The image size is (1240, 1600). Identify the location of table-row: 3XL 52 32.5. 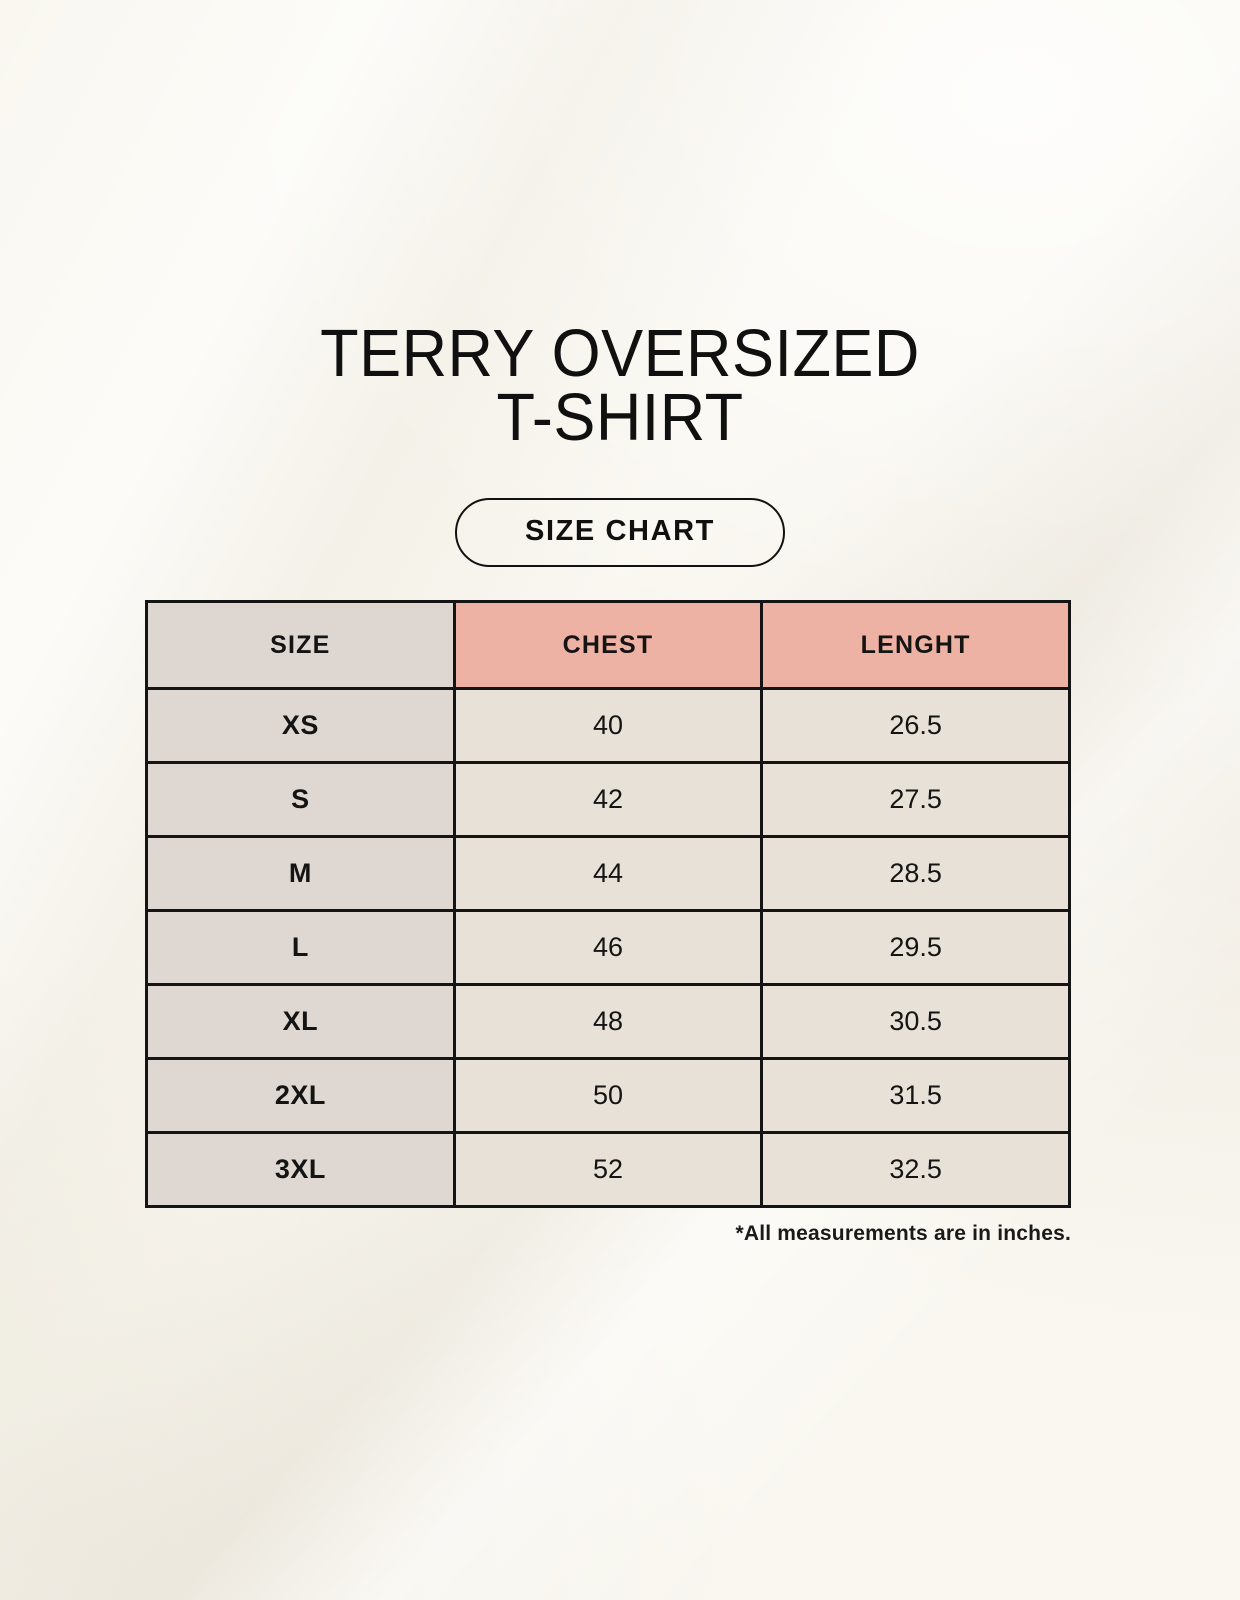
(608, 1169).